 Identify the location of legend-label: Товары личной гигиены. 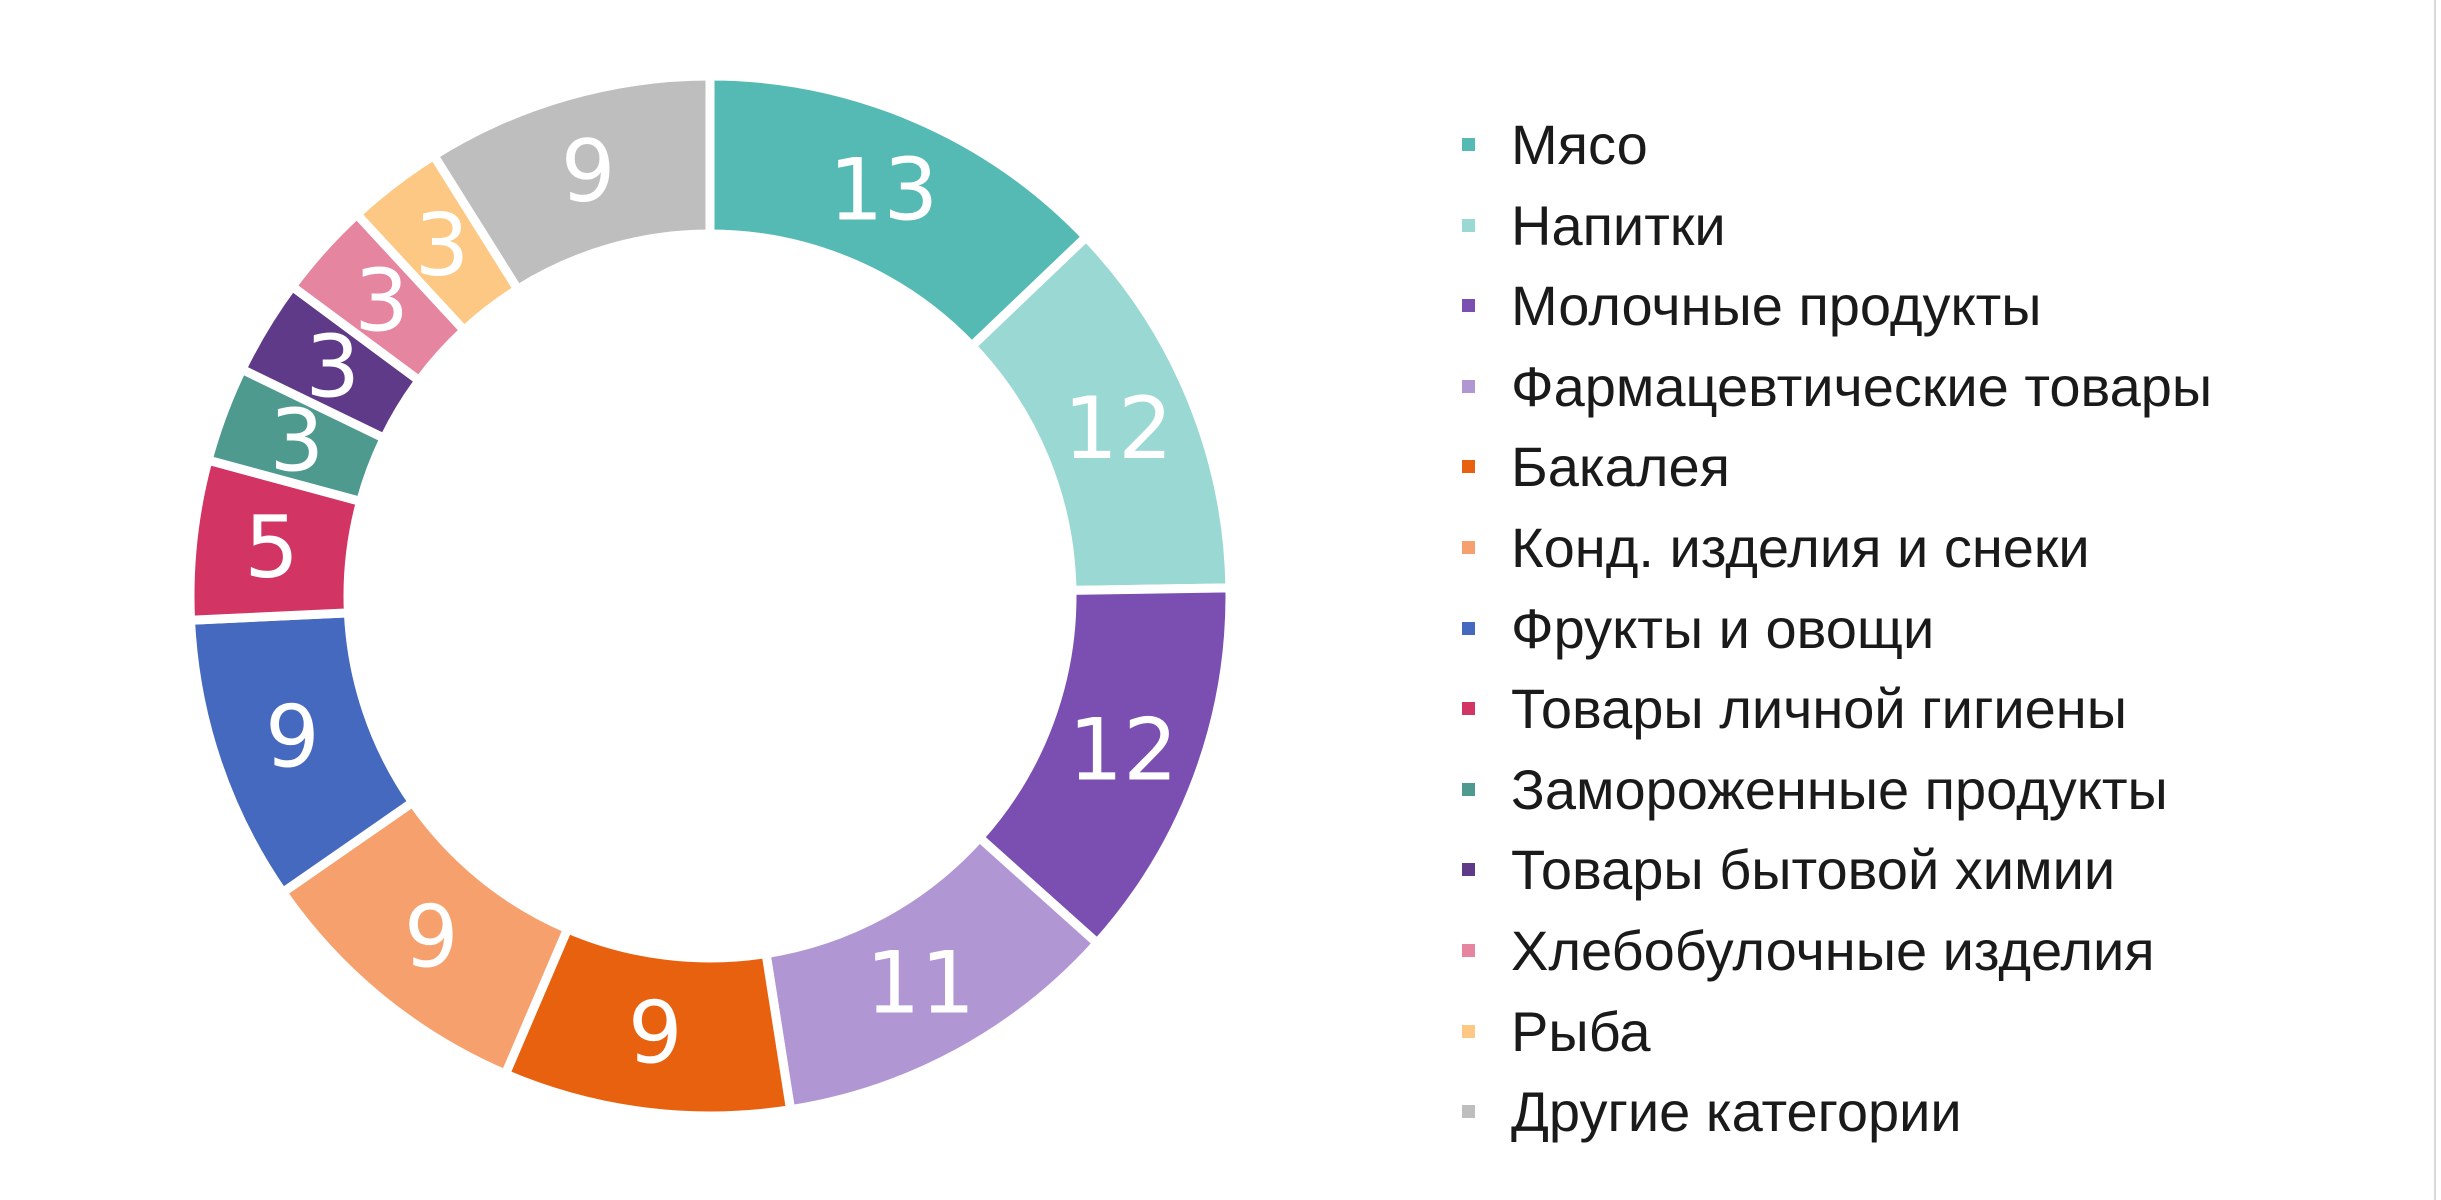
(1819, 709).